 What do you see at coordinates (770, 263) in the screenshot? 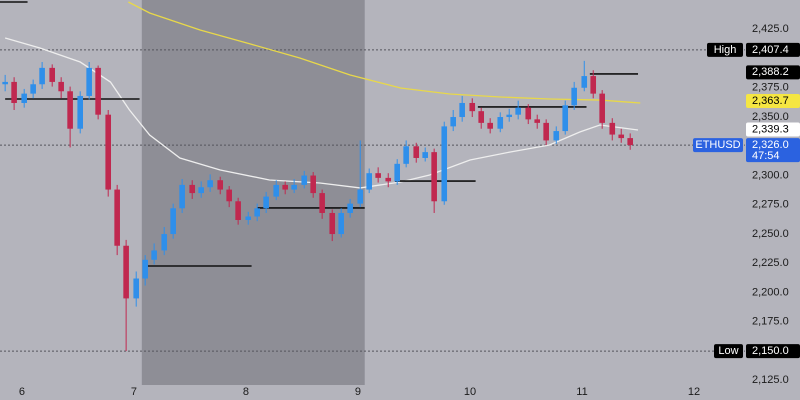
I see `y-tick-label: 2,225.0` at bounding box center [770, 263].